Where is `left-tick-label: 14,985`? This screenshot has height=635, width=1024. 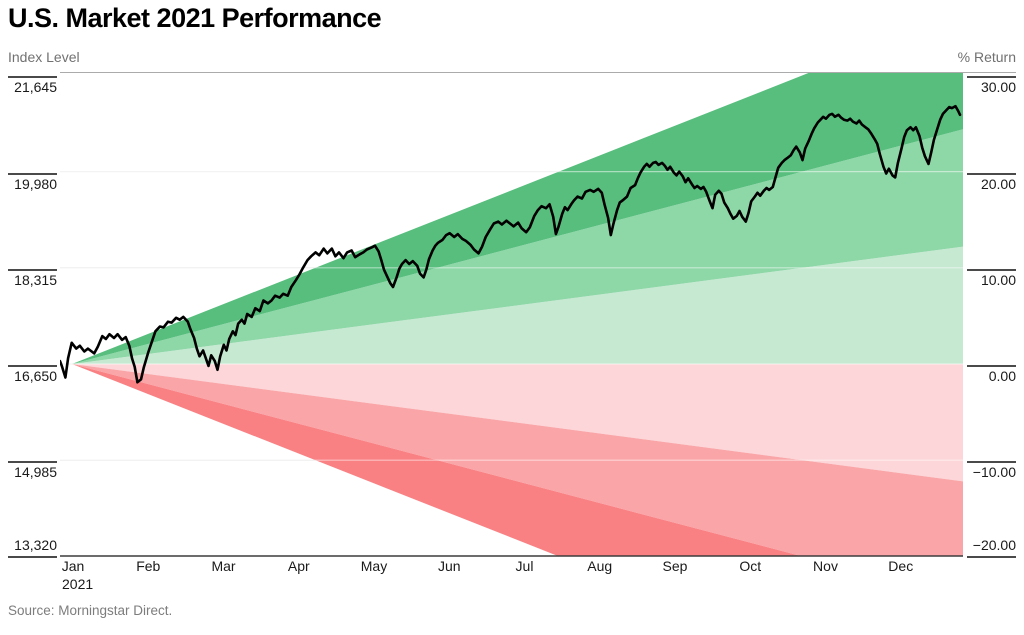
left-tick-label: 14,985 is located at coordinates (32, 472).